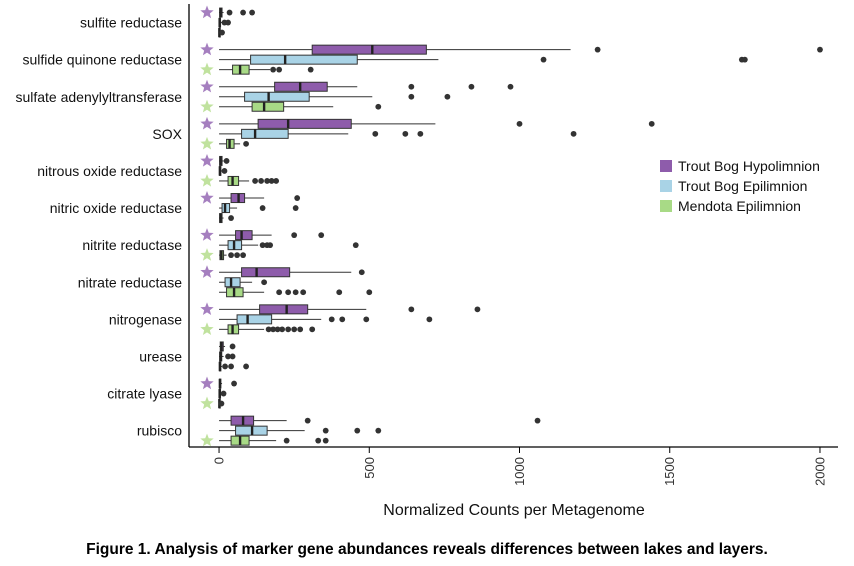  What do you see at coordinates (159, 431) in the screenshot?
I see `category-label: rubisco` at bounding box center [159, 431].